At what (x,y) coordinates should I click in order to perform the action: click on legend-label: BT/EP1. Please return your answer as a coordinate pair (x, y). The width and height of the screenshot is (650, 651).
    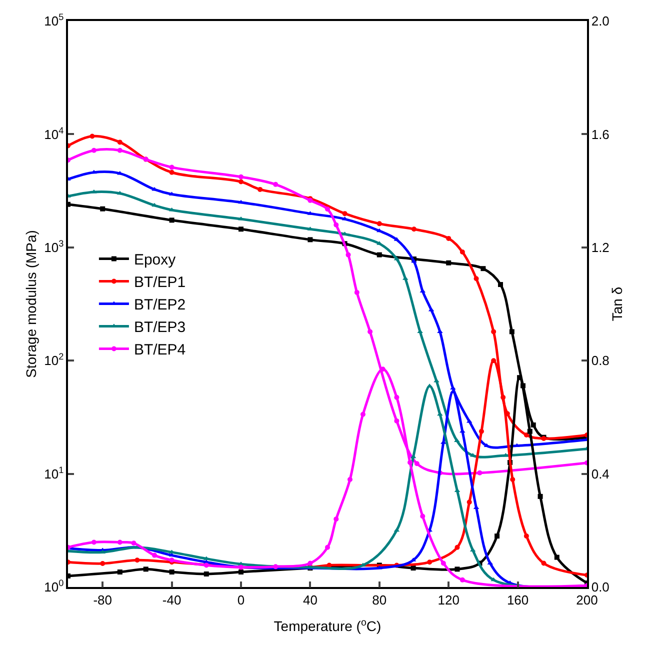
    Looking at the image, I should click on (160, 283).